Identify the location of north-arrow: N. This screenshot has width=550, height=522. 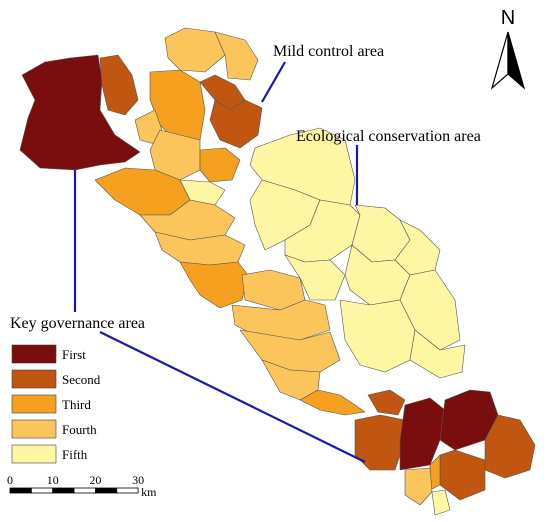
(508, 48).